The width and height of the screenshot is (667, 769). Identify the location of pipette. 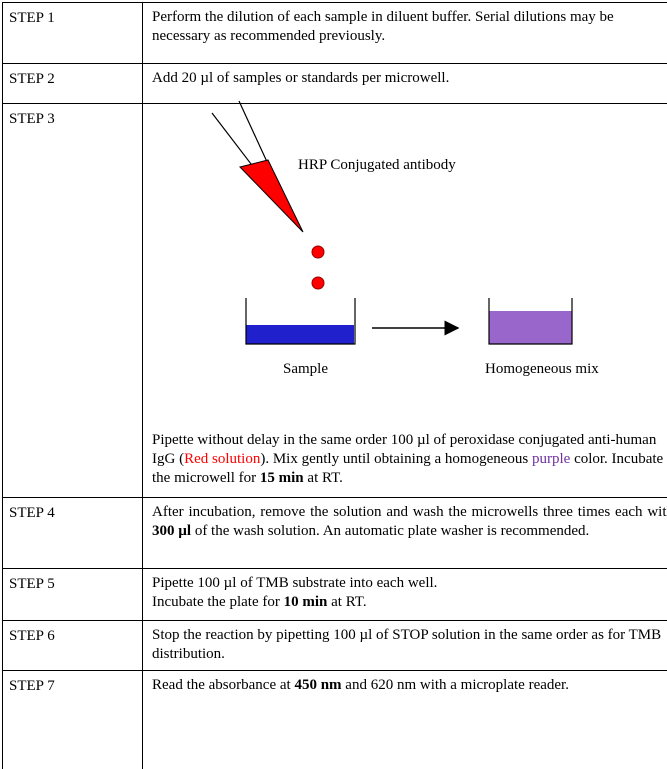
(257, 166).